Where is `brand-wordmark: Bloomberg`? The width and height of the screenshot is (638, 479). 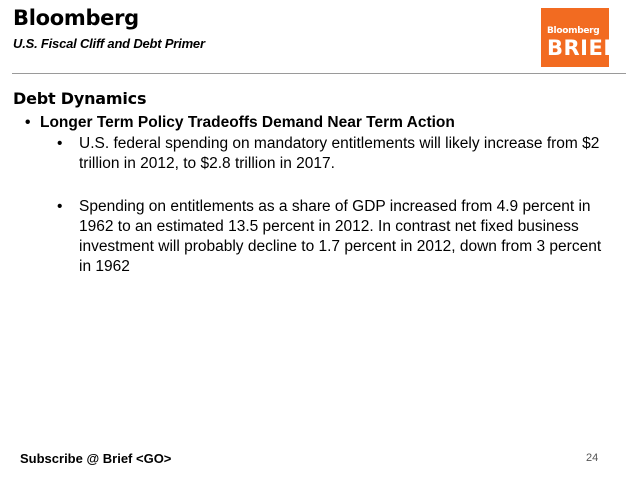
brand-wordmark: Bloomberg is located at coordinates (76, 18).